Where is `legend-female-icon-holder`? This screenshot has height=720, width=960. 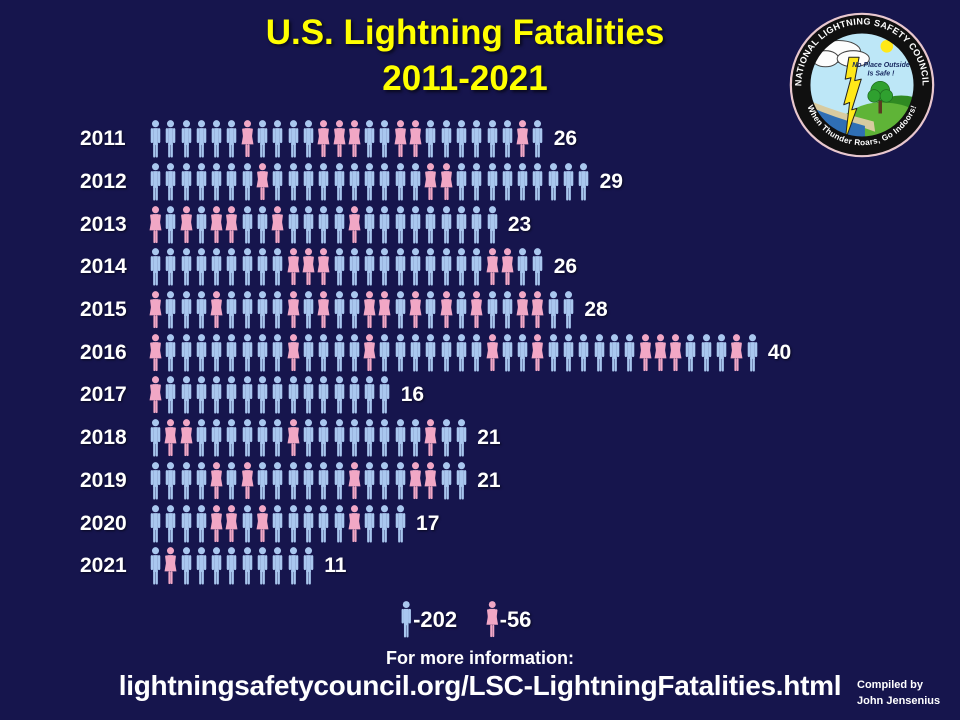 legend-female-icon-holder is located at coordinates (492, 619).